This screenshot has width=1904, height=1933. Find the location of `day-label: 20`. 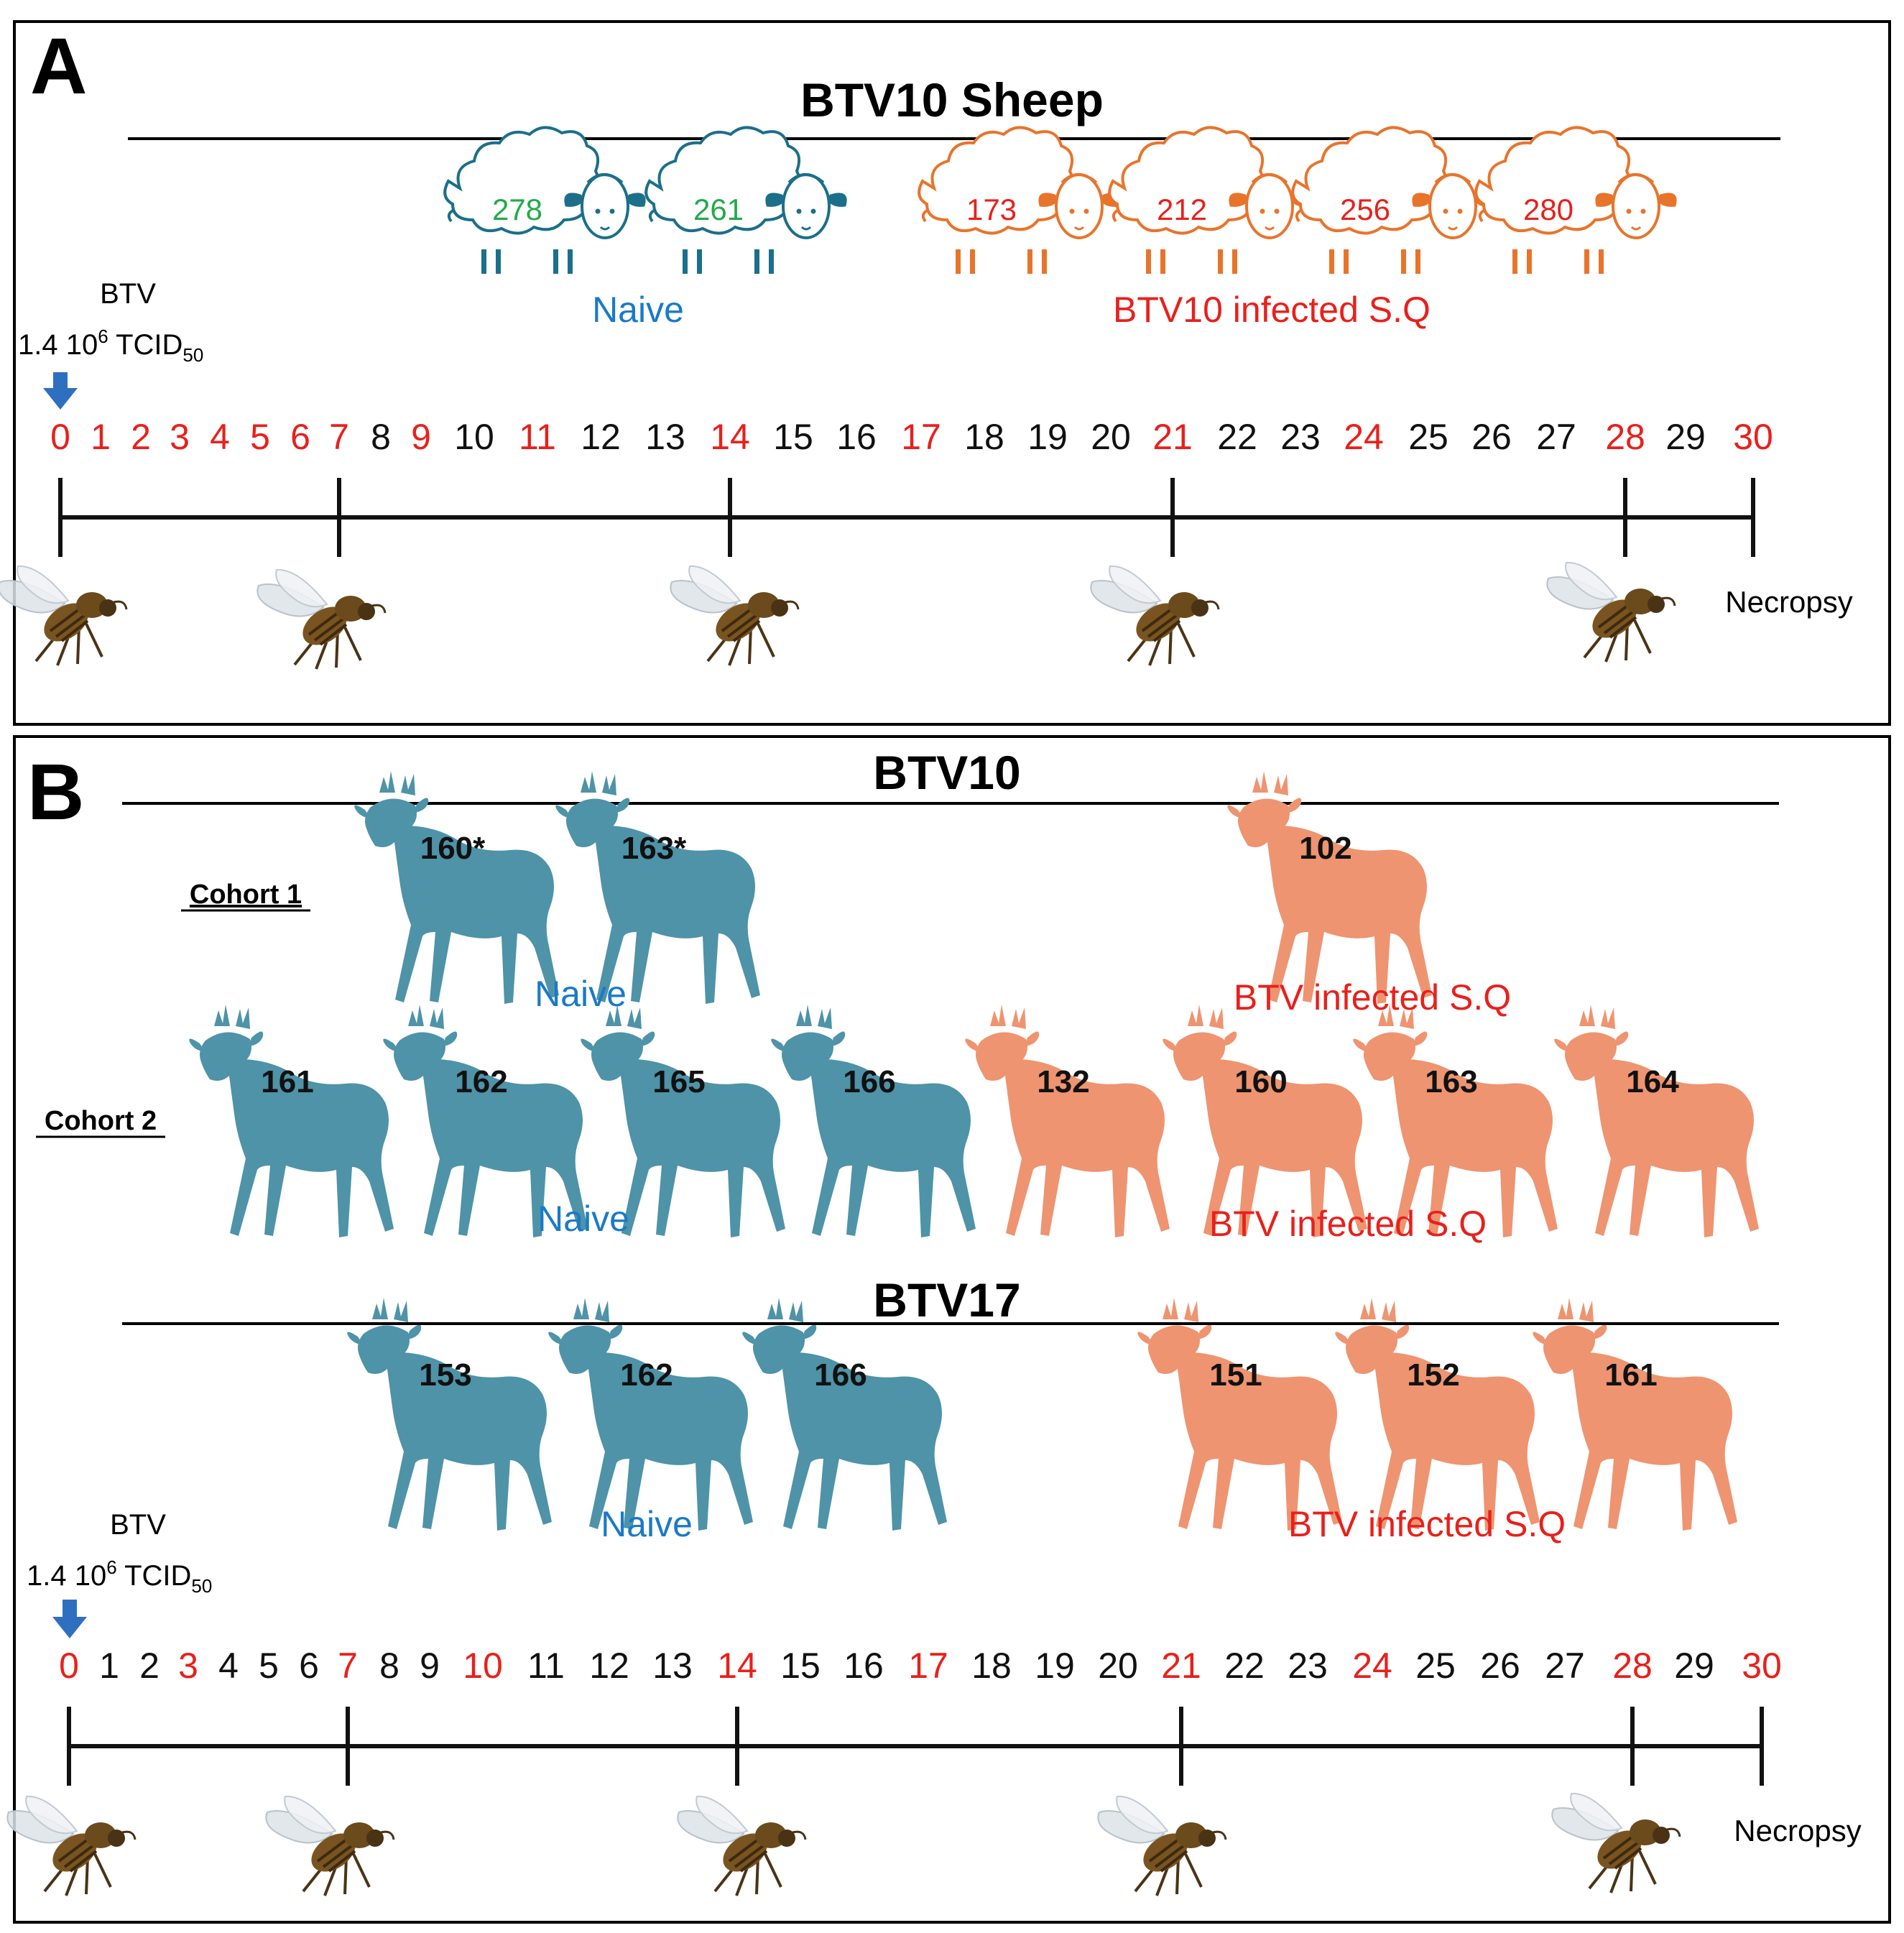

day-label: 20 is located at coordinates (1111, 437).